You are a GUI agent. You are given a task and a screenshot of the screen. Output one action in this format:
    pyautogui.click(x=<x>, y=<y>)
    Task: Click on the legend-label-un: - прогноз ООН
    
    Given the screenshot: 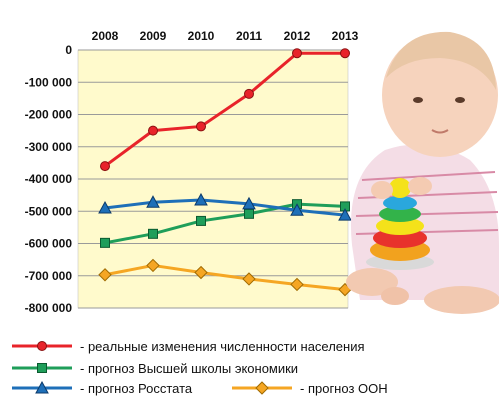 What is the action you would take?
    pyautogui.click(x=344, y=388)
    